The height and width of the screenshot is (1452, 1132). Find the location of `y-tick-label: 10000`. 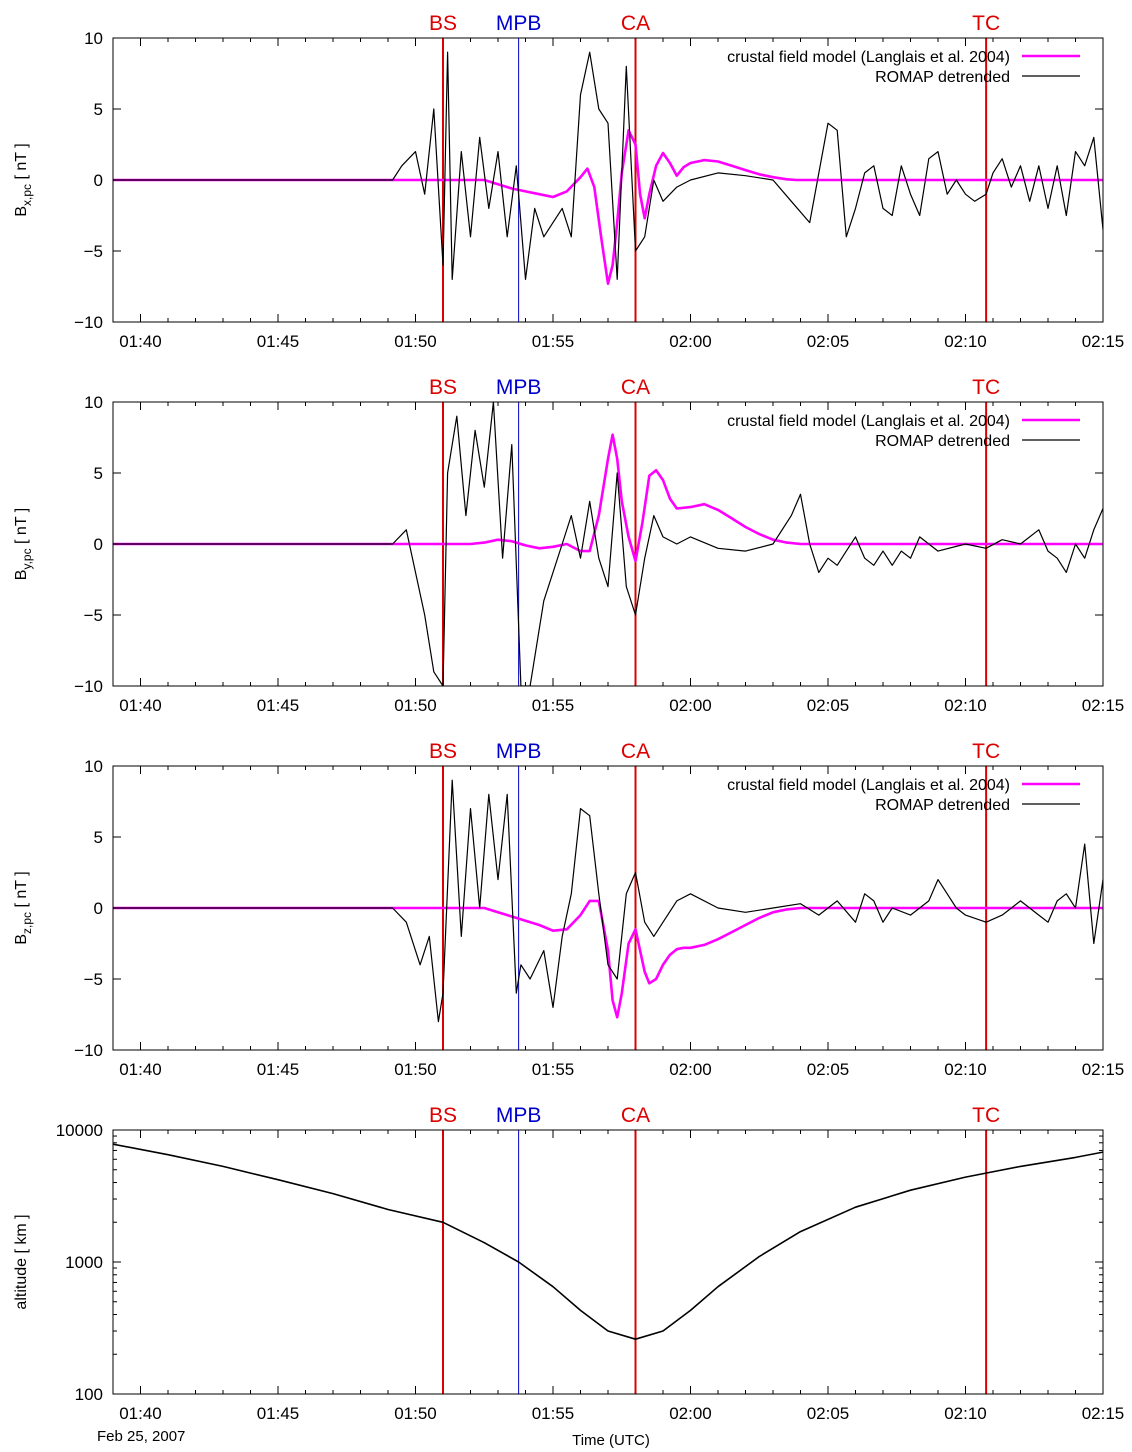

y-tick-label: 10000 is located at coordinates (79, 1130).